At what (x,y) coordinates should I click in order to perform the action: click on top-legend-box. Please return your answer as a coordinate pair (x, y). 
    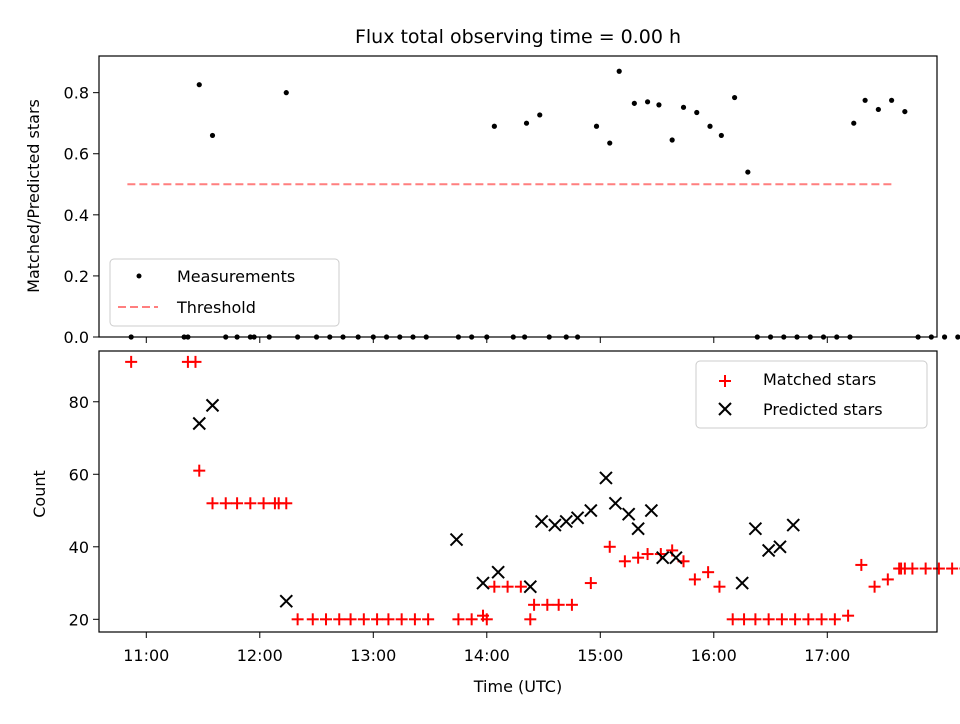
    Looking at the image, I should click on (224, 292).